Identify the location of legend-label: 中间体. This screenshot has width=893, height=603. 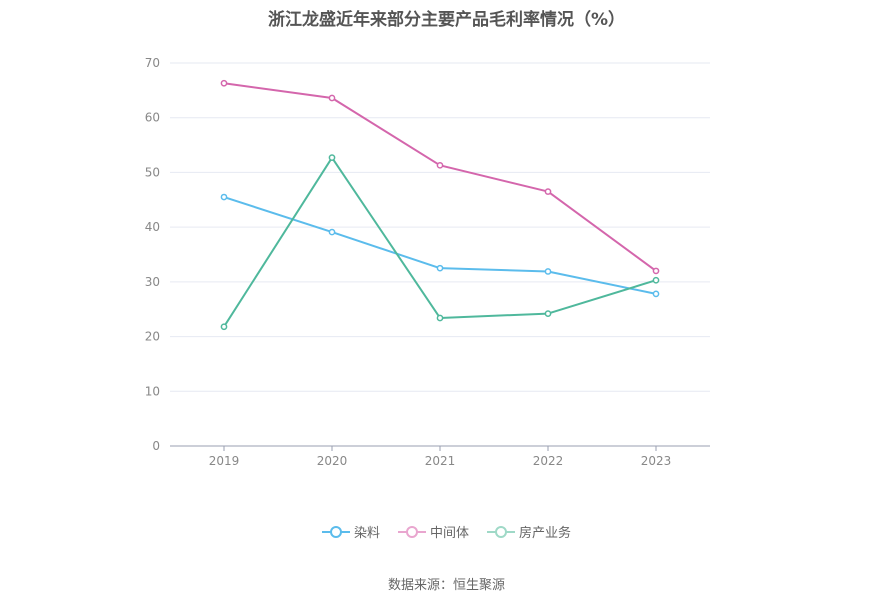
(449, 533).